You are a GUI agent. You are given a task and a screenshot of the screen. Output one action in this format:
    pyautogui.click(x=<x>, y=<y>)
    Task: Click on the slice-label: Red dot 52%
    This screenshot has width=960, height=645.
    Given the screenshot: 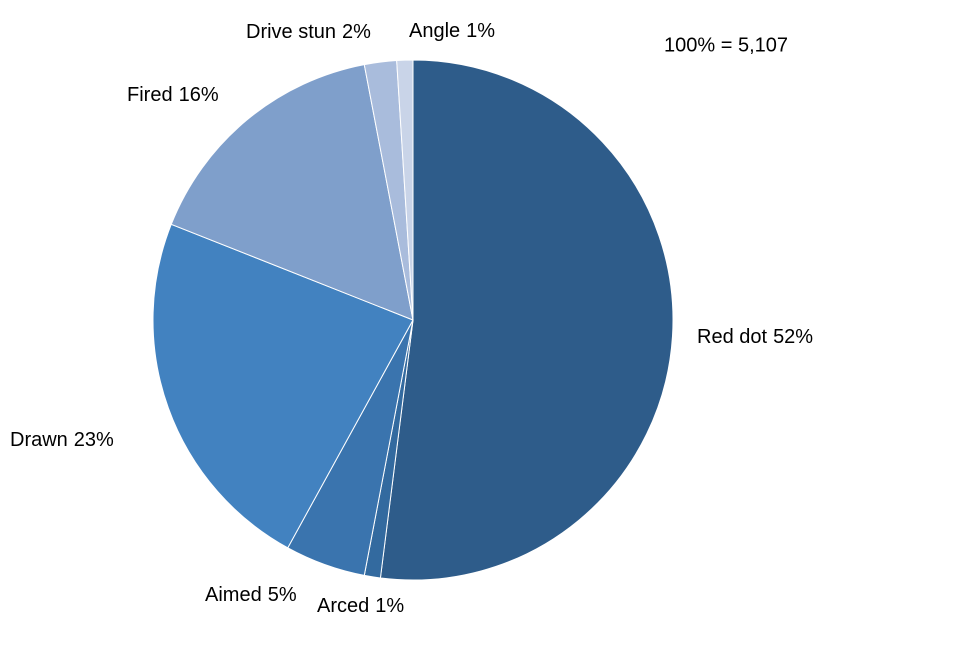 What is the action you would take?
    pyautogui.click(x=755, y=337)
    